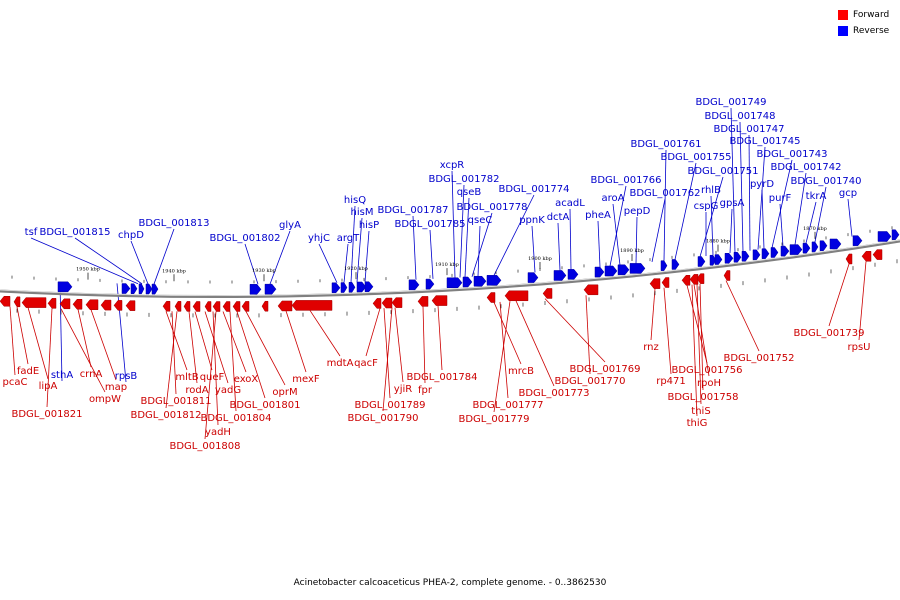 This screenshot has height=600, width=900. I want to click on gene-label-tkra: tkrA, so click(816, 196).